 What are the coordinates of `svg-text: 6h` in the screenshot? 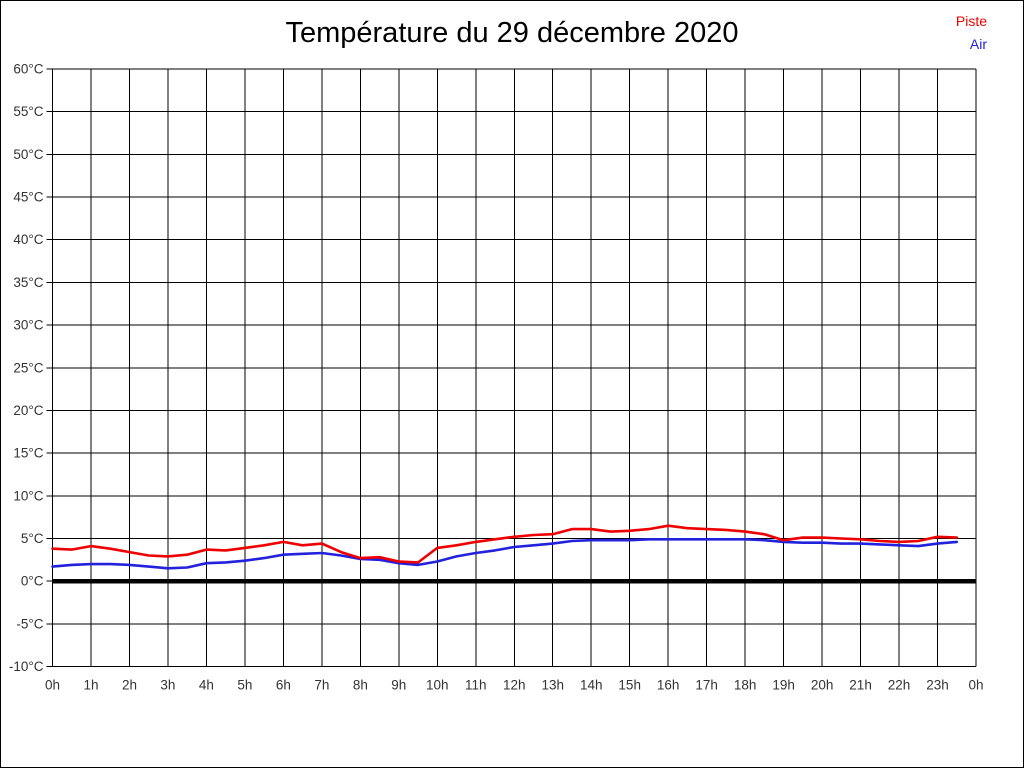 It's located at (283, 685).